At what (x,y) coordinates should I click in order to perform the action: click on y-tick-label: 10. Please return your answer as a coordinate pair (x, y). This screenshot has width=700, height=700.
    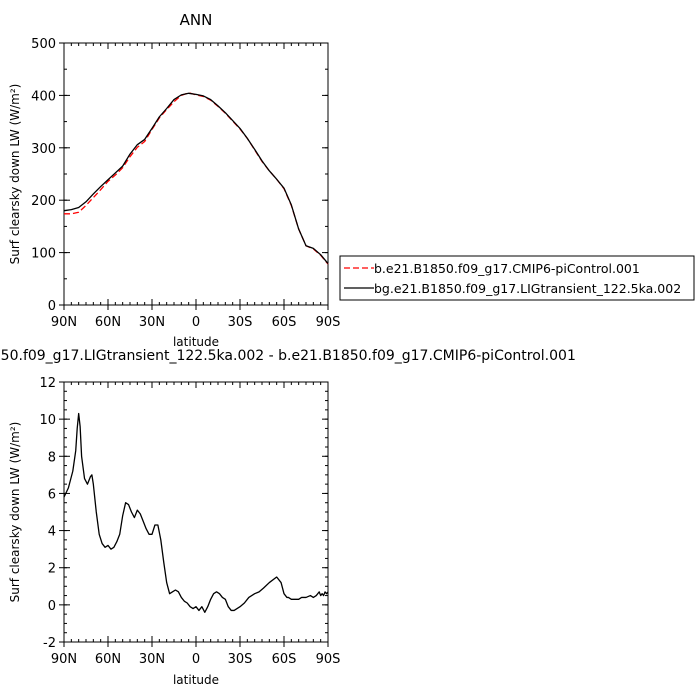
    Looking at the image, I should click on (47, 420).